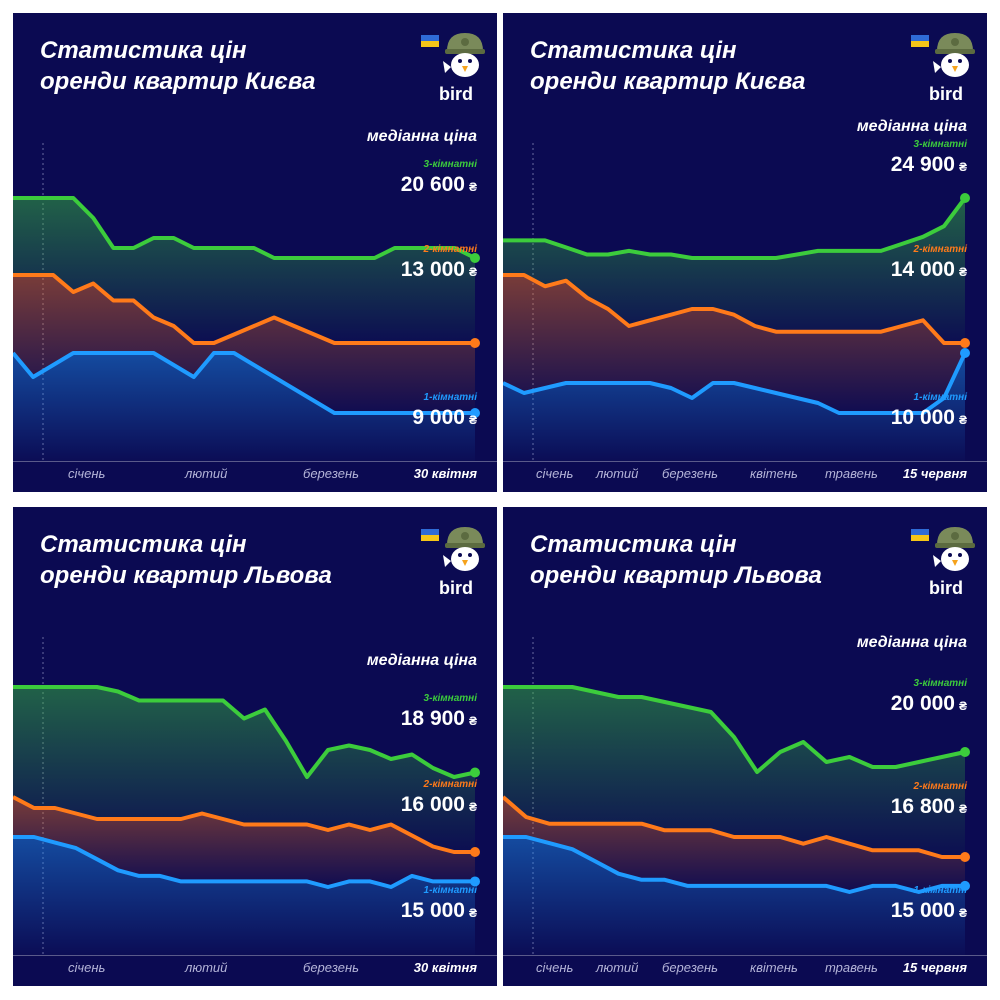 The width and height of the screenshot is (1000, 1000). Describe the element at coordinates (438, 804) in the screenshot. I see `value-2: 16 000 ₴` at that location.